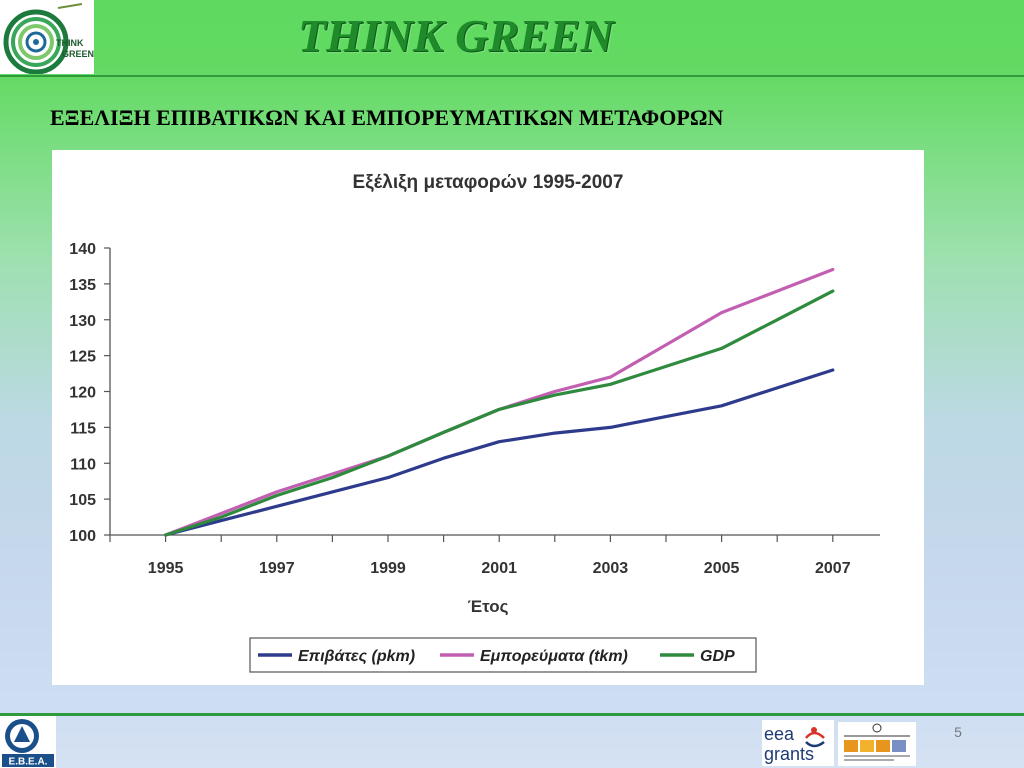 This screenshot has height=768, width=1024. Describe the element at coordinates (717, 656) in the screenshot. I see `legend-label-gdp: GDP` at that location.